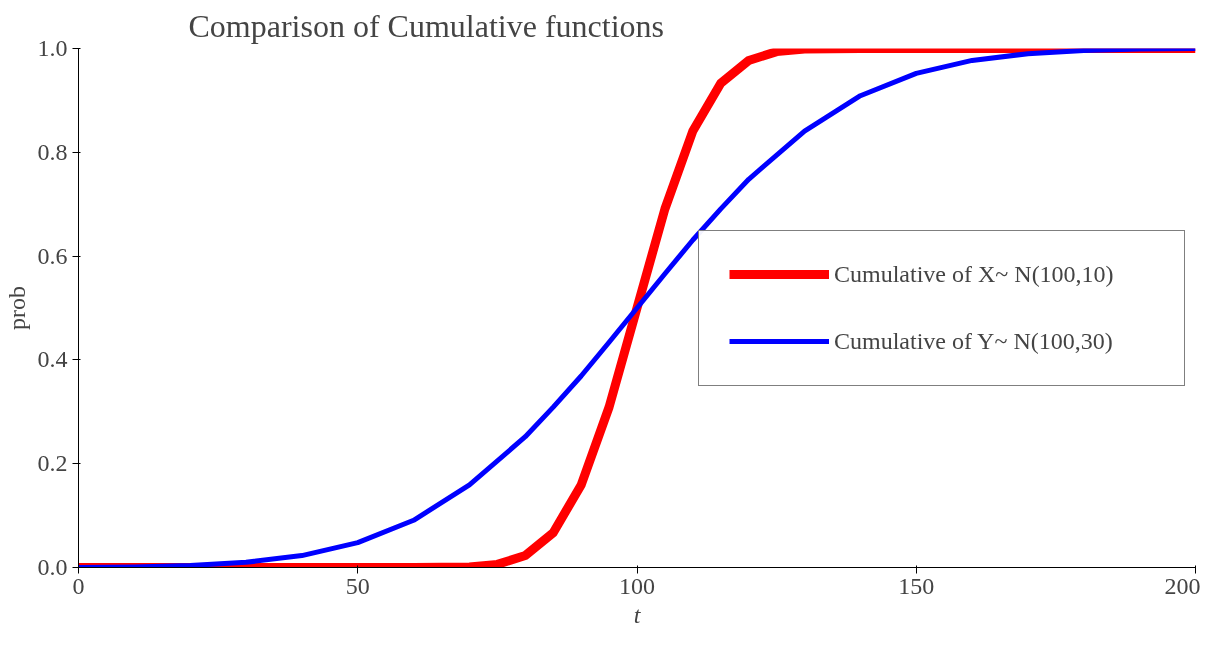  Describe the element at coordinates (52, 48) in the screenshot. I see `y-tick-label: 1.0` at that location.